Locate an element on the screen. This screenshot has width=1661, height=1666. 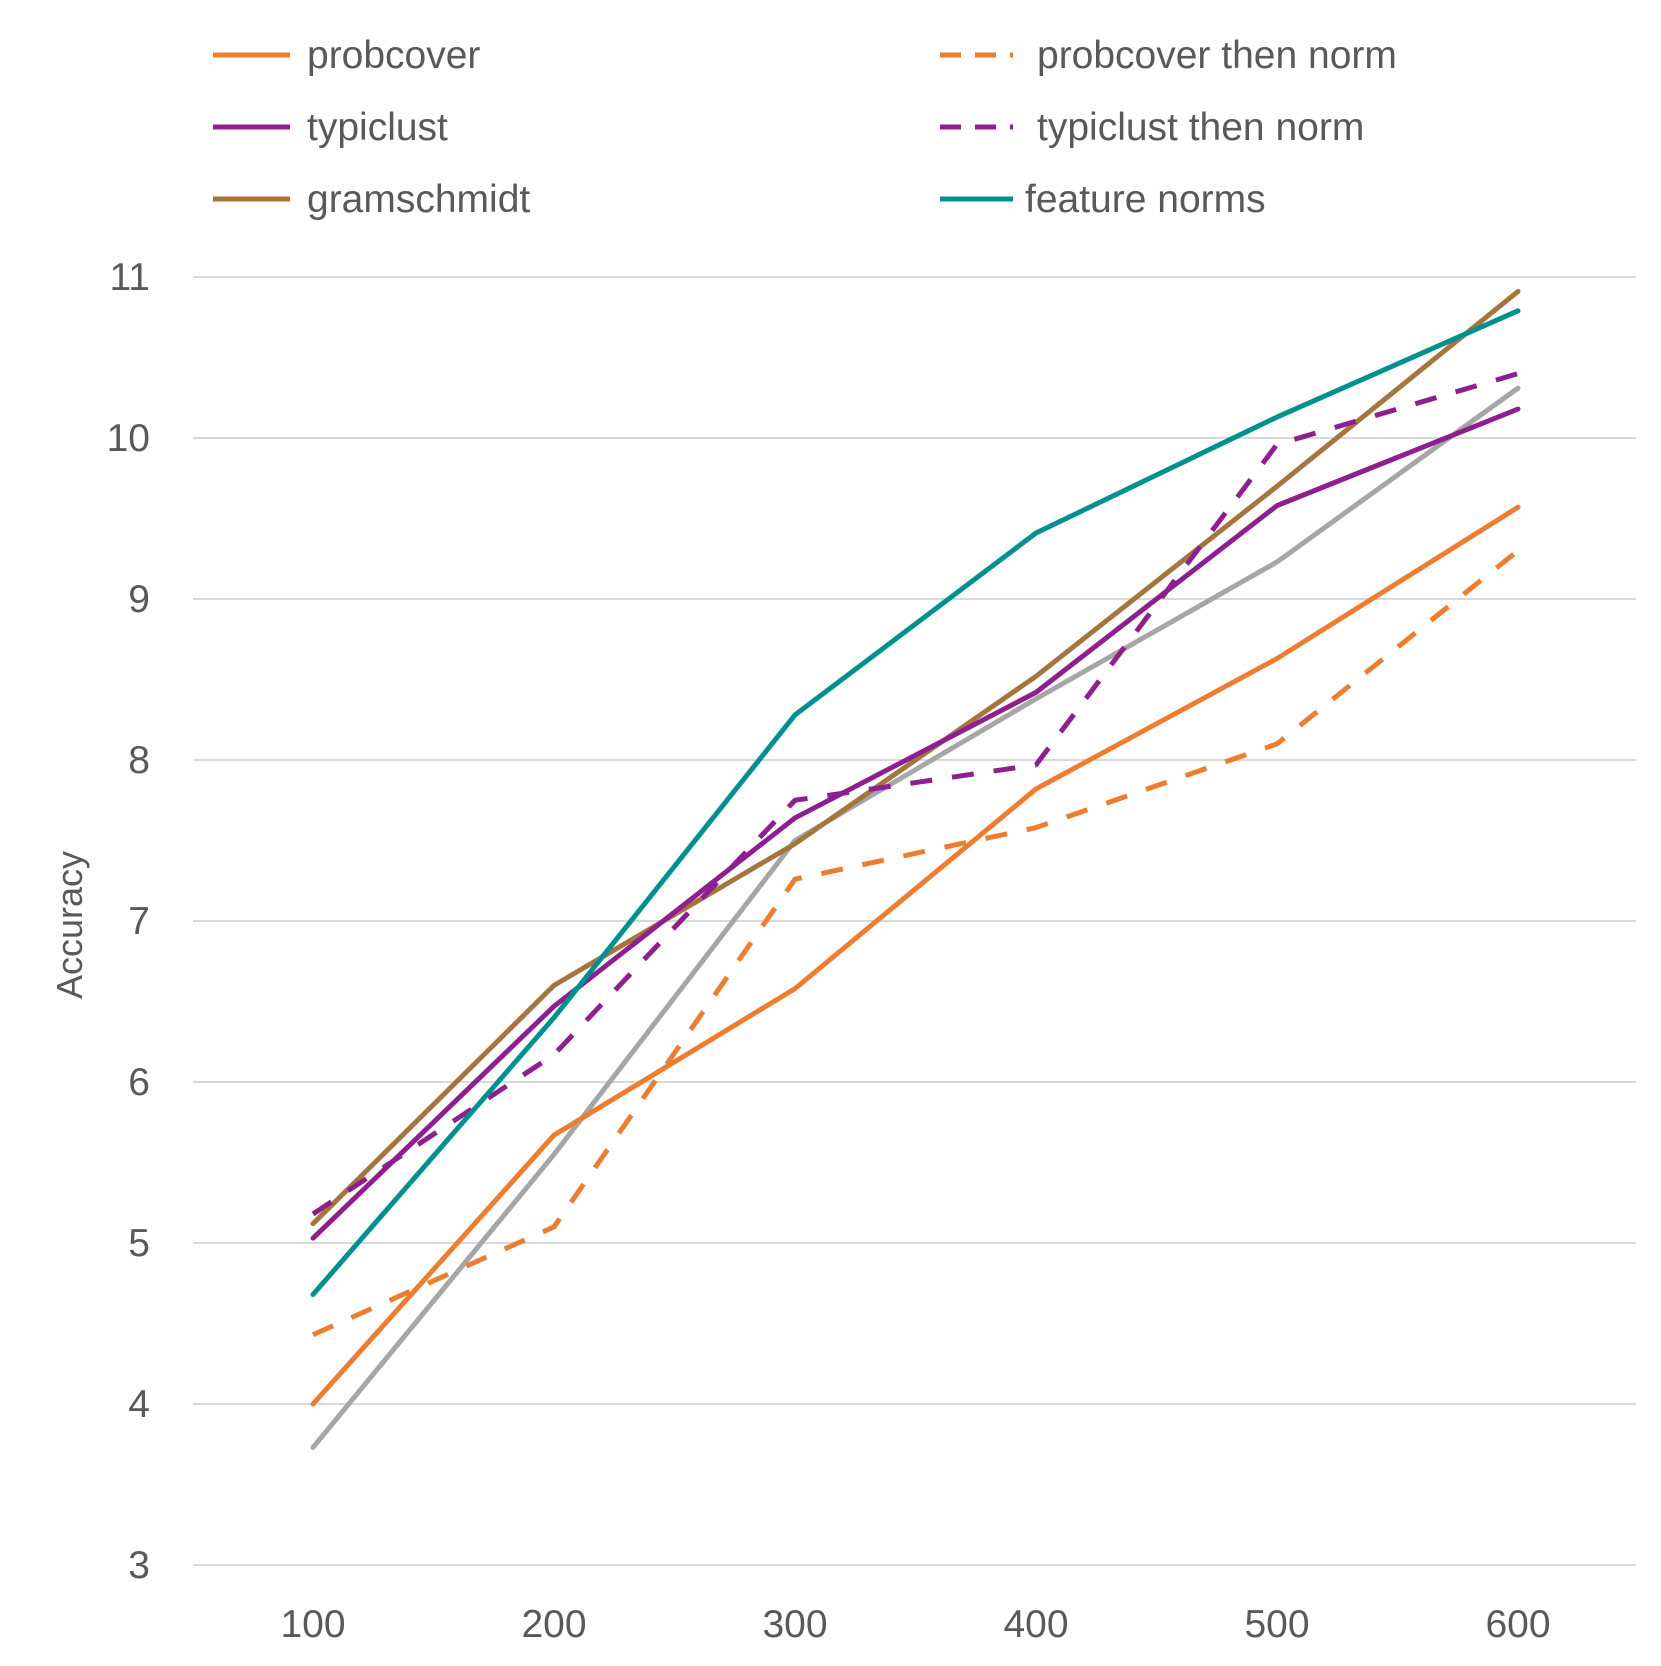
y-tick-label: 8 is located at coordinates (139, 760).